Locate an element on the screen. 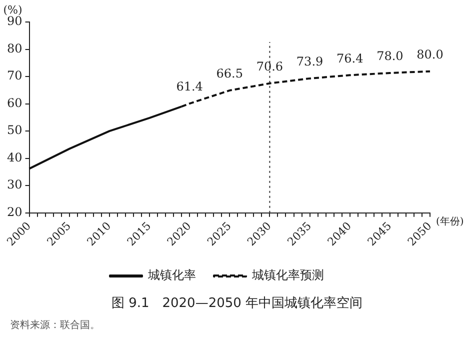  annotation: 76.4 is located at coordinates (350, 58).